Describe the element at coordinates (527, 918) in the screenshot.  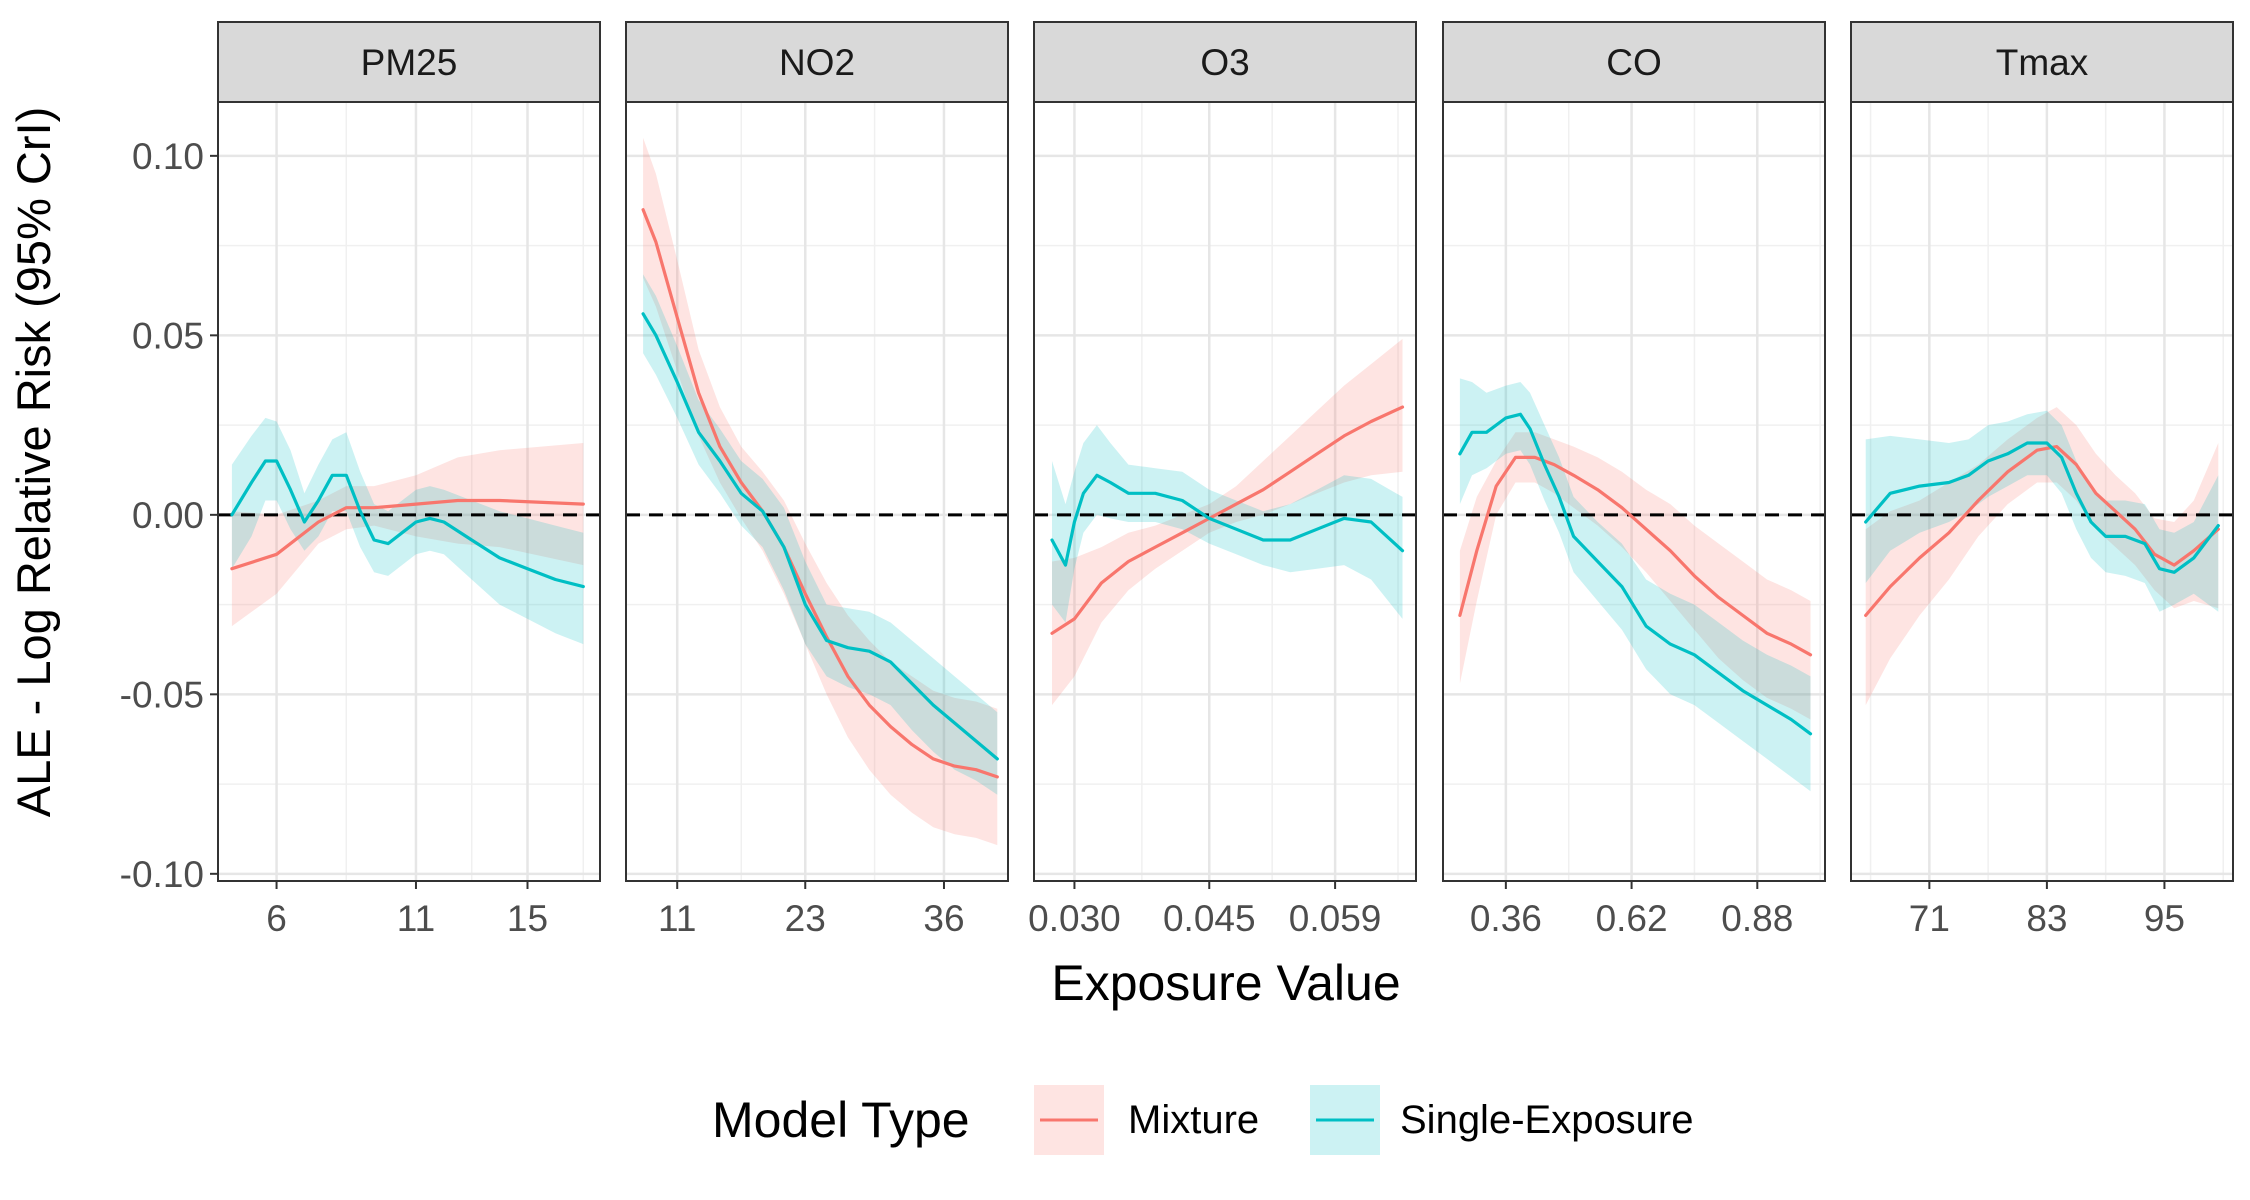
I see `x-tick-label: 15` at that location.